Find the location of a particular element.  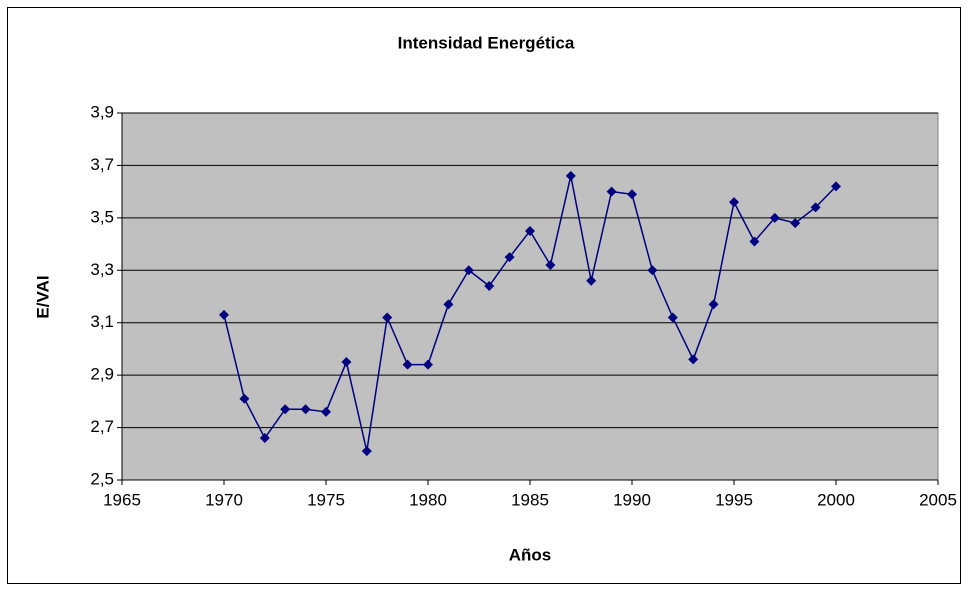

chart-title: Intensidad Energética is located at coordinates (486, 42).